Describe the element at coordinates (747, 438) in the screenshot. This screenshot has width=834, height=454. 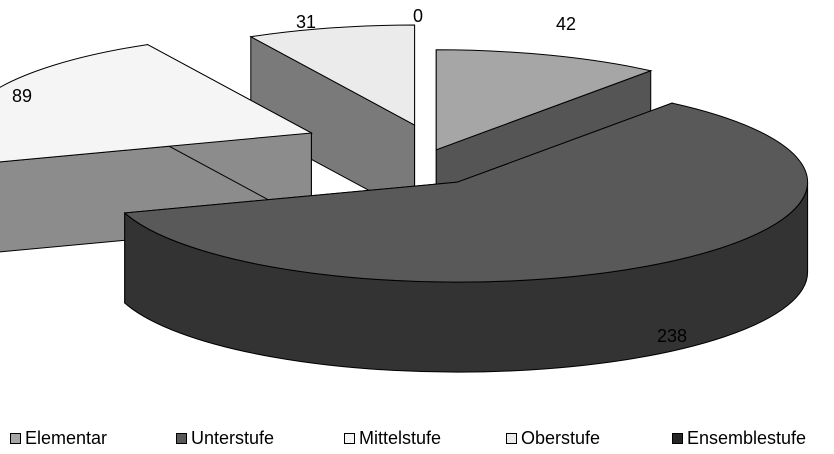
I see `legend-label: Ensemblestufe` at that location.